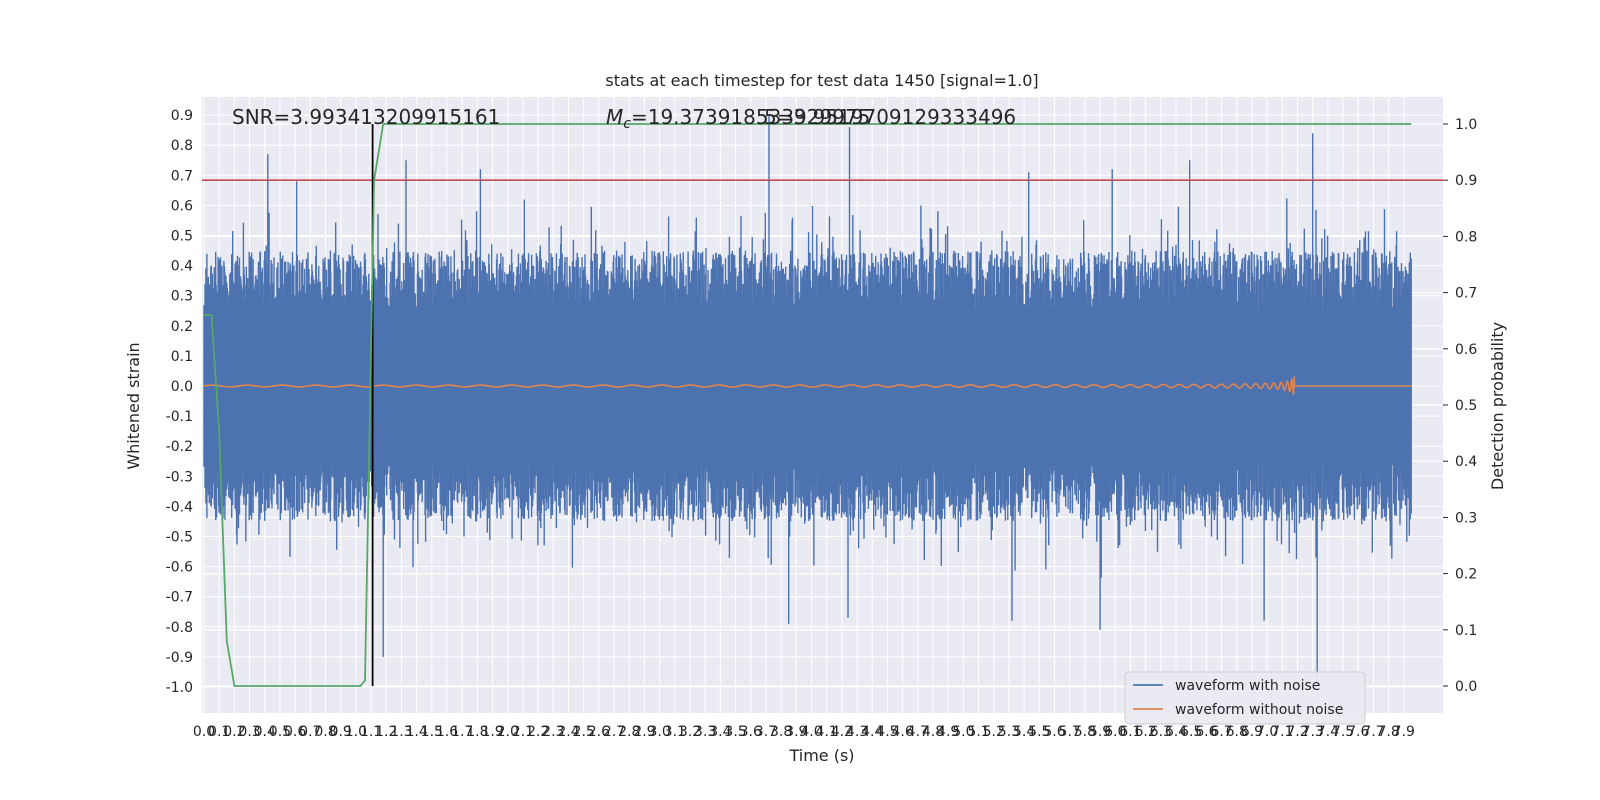  I want to click on x-tick-label: 3.4, so click(720, 732).